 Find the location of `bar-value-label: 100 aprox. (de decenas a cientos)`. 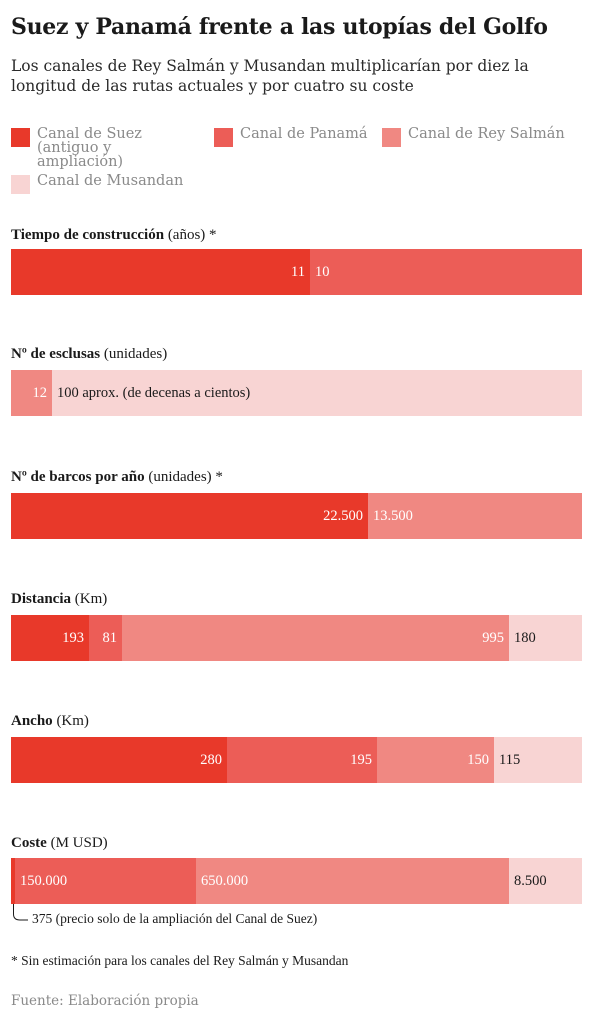

bar-value-label: 100 aprox. (de decenas a cientos) is located at coordinates (154, 393).